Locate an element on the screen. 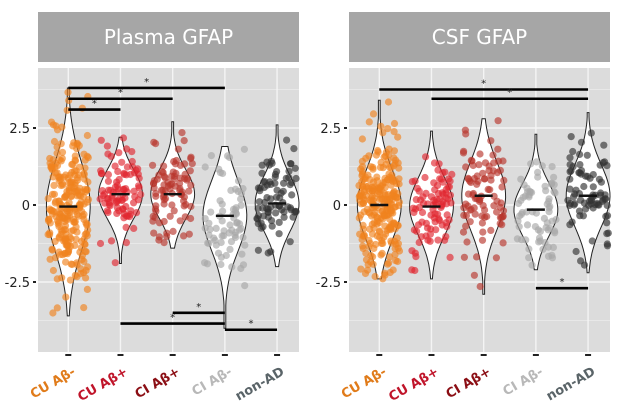 This screenshot has width=627, height=408. panel-title: CSF GFAP is located at coordinates (479, 37).